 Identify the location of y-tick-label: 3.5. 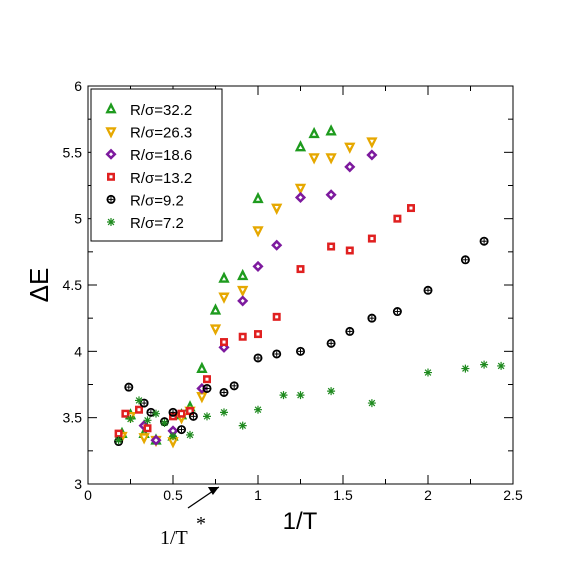
(73, 418).